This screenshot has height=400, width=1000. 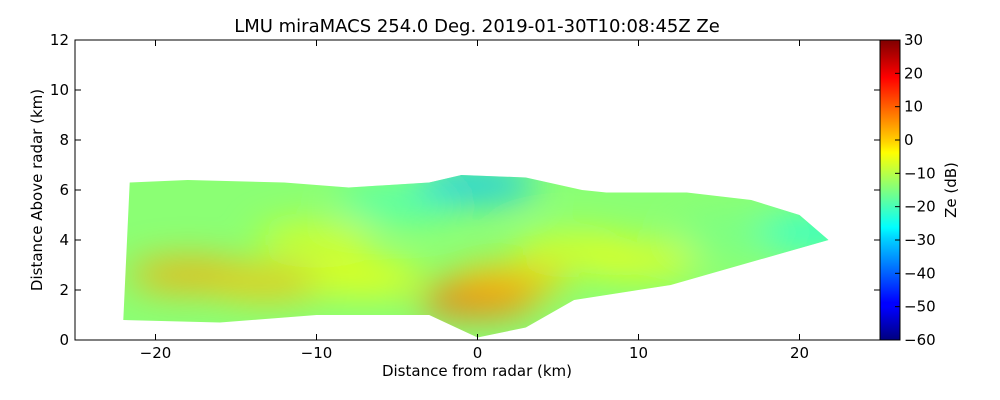 What do you see at coordinates (64, 340) in the screenshot?
I see `y-tick-label: 0` at bounding box center [64, 340].